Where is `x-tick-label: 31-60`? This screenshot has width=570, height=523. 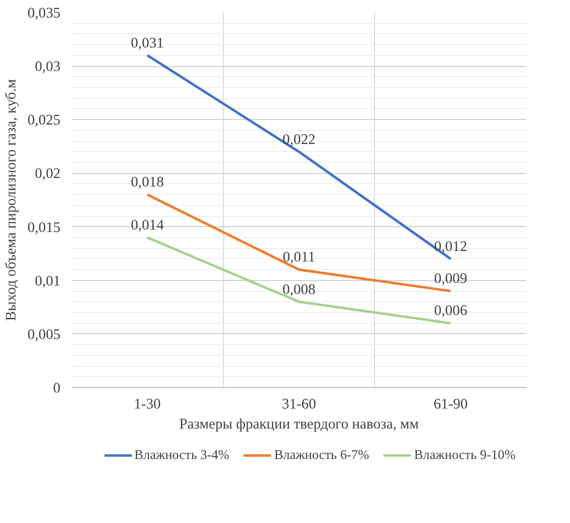
x-tick-label: 31-60 is located at coordinates (299, 404).